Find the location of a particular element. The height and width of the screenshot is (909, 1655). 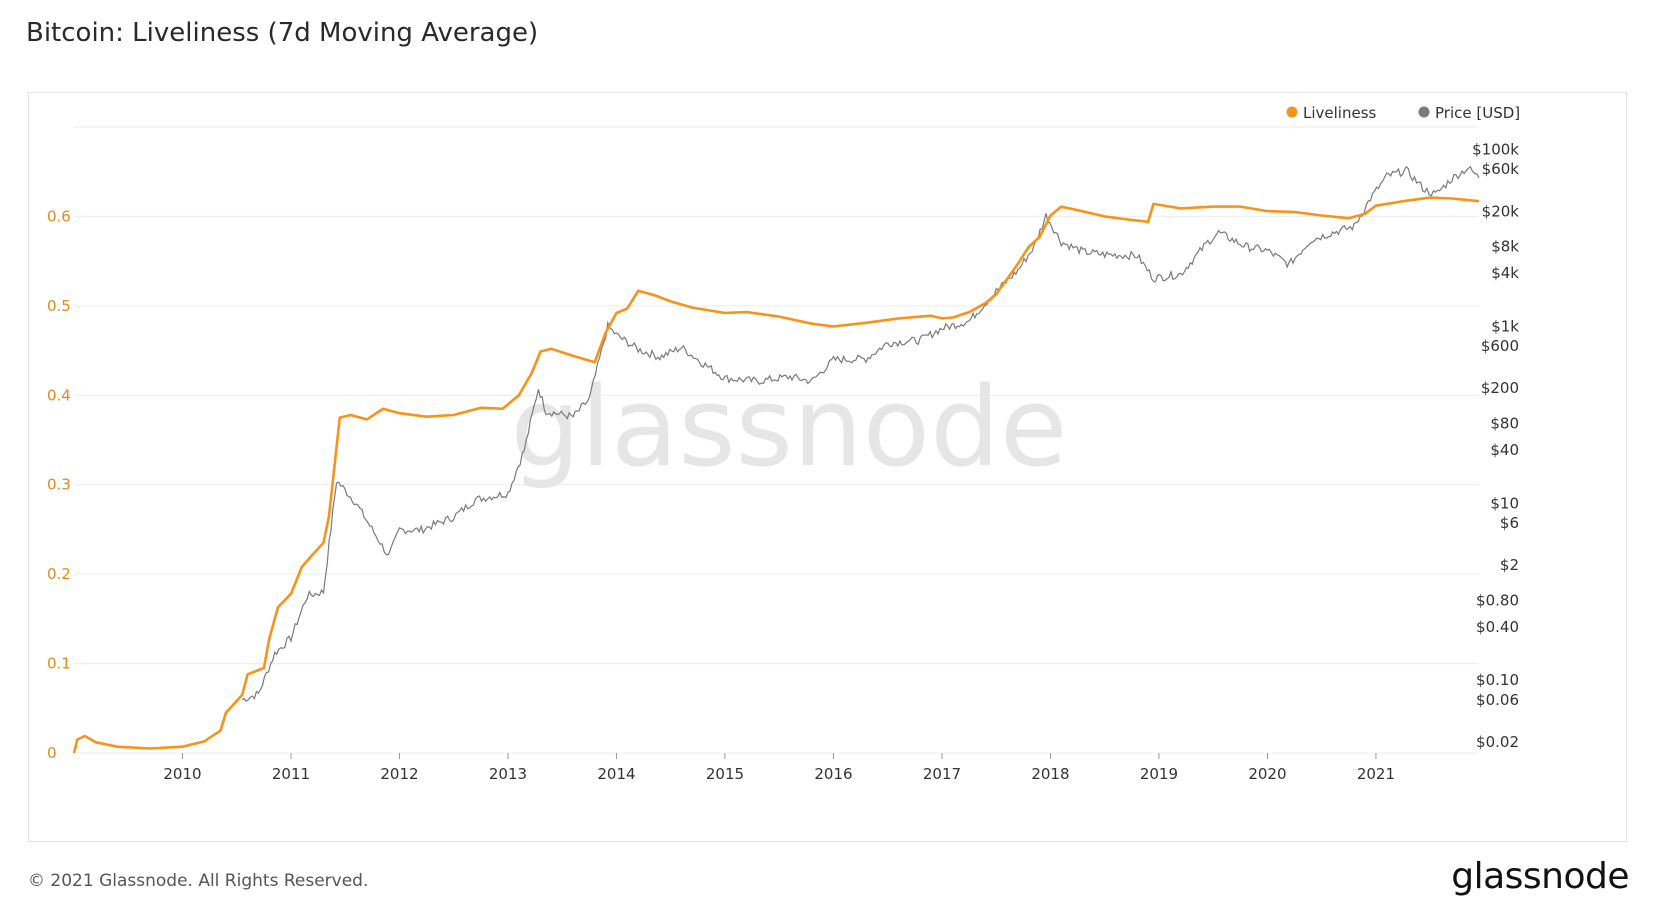

x-tick-label: 2017 is located at coordinates (942, 774).